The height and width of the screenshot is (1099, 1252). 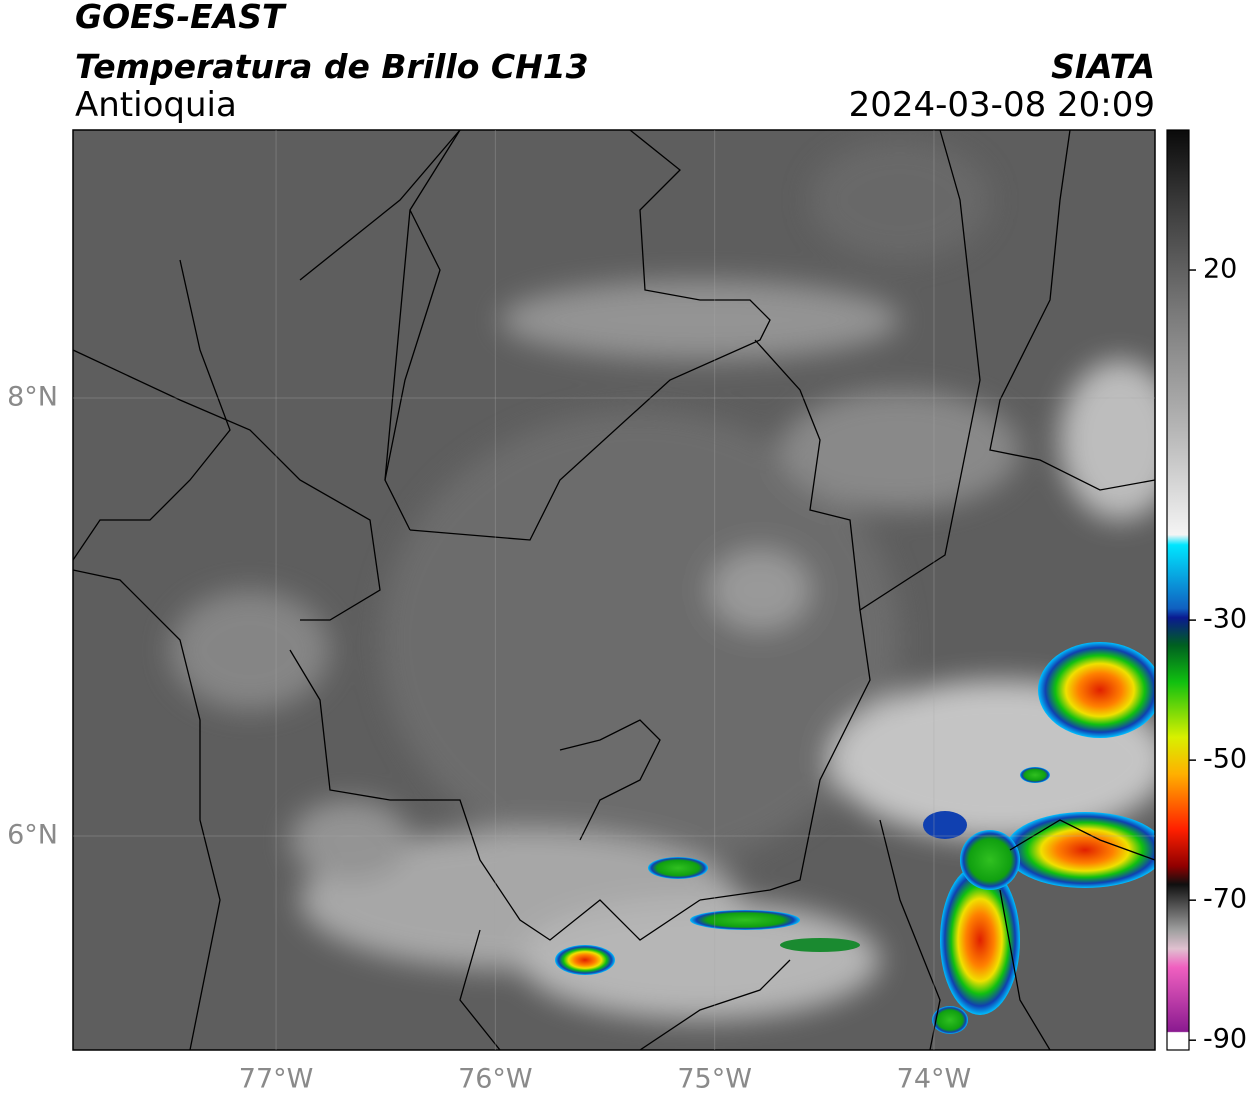 I want to click on colorbar, so click(x=1178, y=590).